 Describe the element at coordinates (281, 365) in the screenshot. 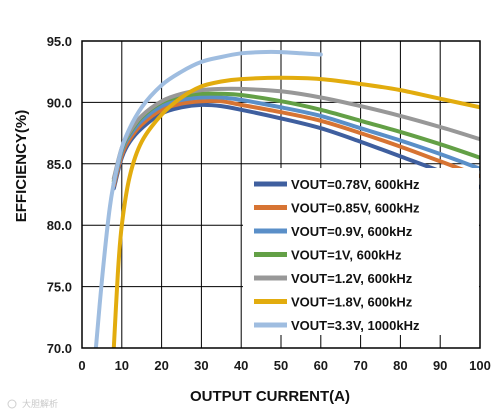

I see `x-tick-label: 50` at that location.